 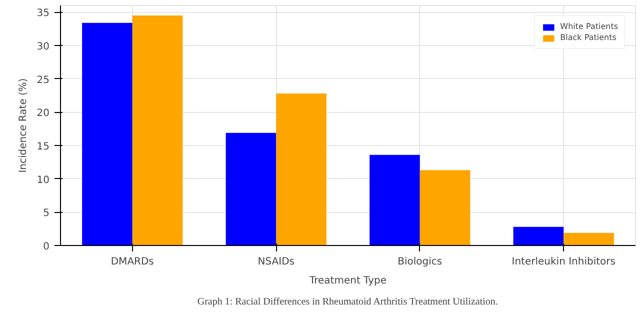 I want to click on legend-label: White Patients, so click(x=589, y=26).